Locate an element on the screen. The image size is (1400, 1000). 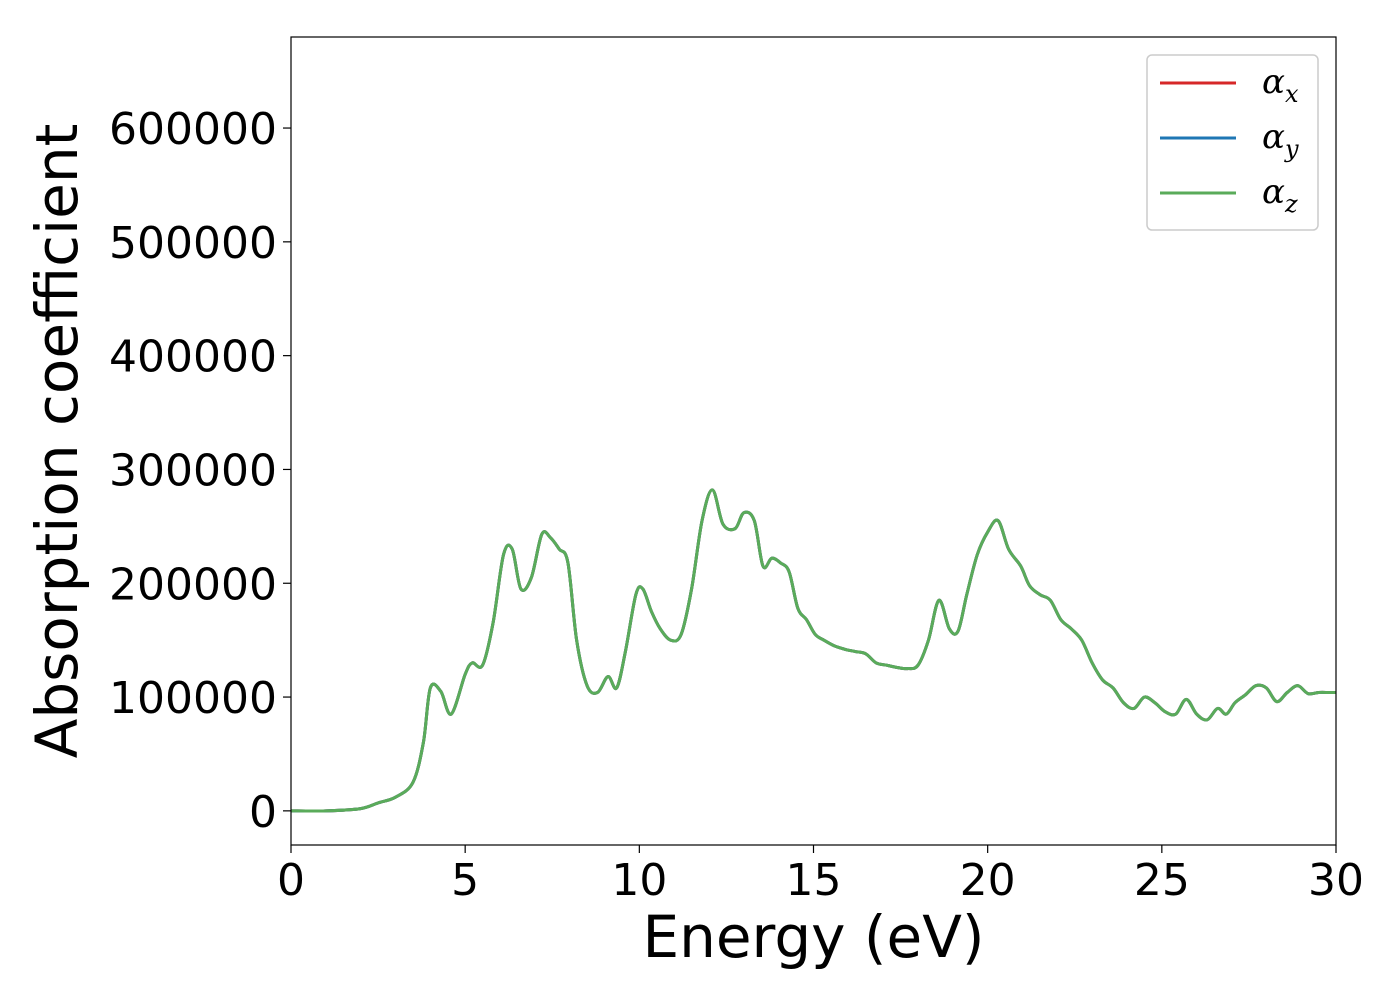
x-tick-label: 20 is located at coordinates (988, 880).